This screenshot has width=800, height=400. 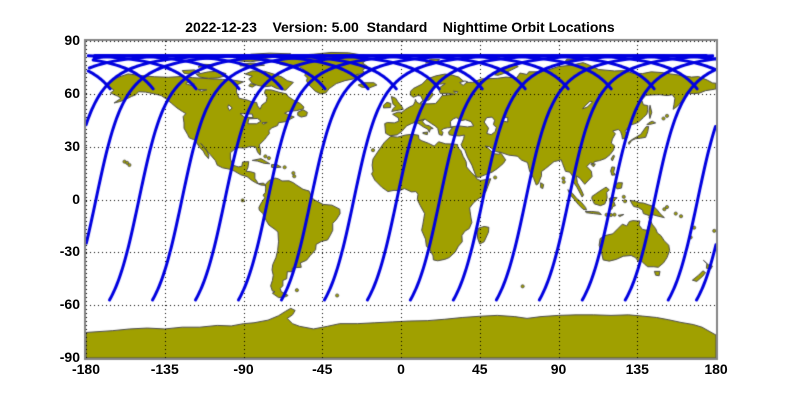 What do you see at coordinates (69, 304) in the screenshot?
I see `y-tick-label: -60` at bounding box center [69, 304].